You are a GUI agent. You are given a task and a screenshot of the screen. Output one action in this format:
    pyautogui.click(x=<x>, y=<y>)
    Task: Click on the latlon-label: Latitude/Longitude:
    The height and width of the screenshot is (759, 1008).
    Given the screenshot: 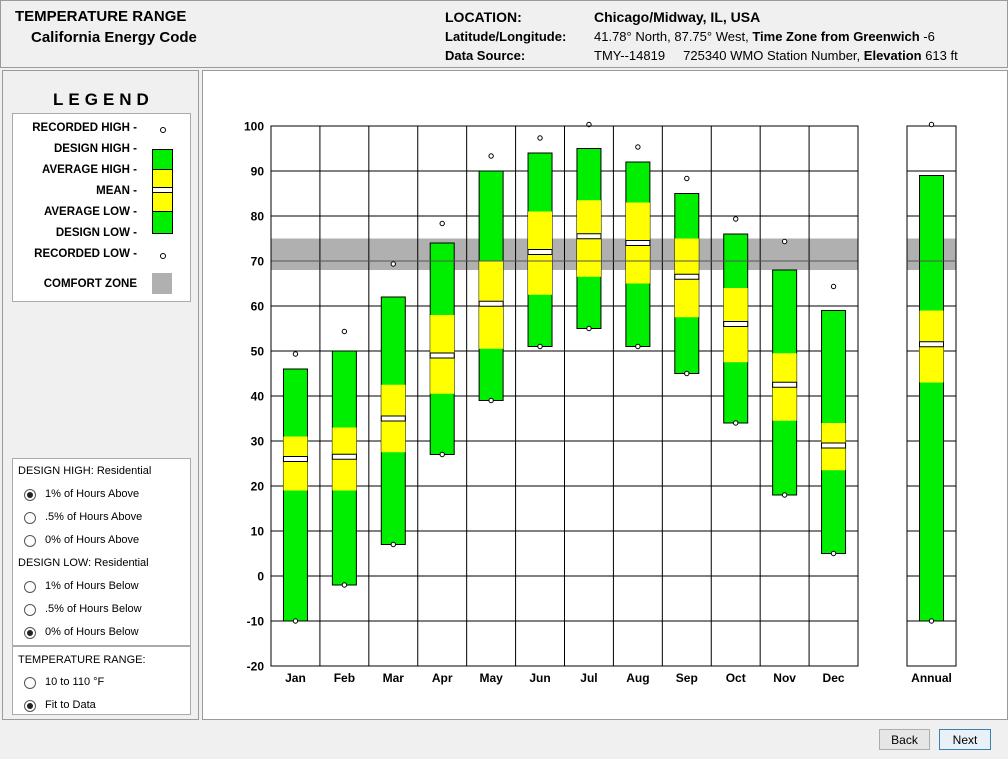 What is the action you would take?
    pyautogui.click(x=506, y=36)
    